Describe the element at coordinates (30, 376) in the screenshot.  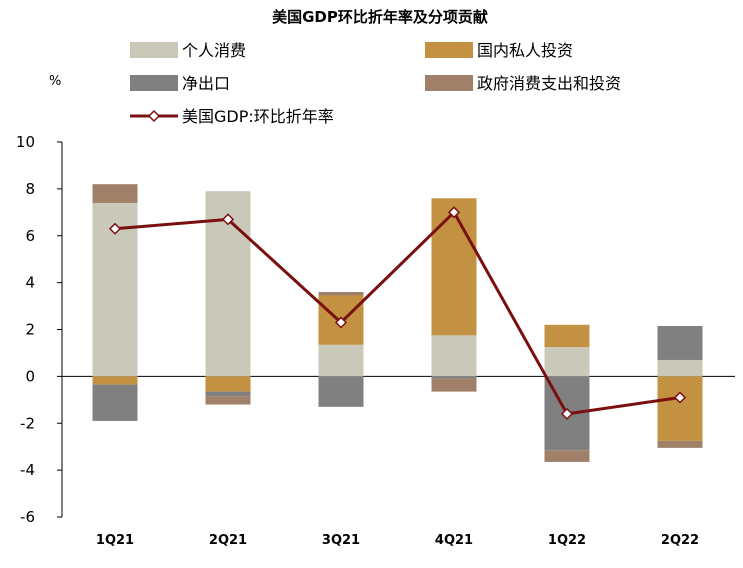
I see `y-tick-label: 0` at that location.